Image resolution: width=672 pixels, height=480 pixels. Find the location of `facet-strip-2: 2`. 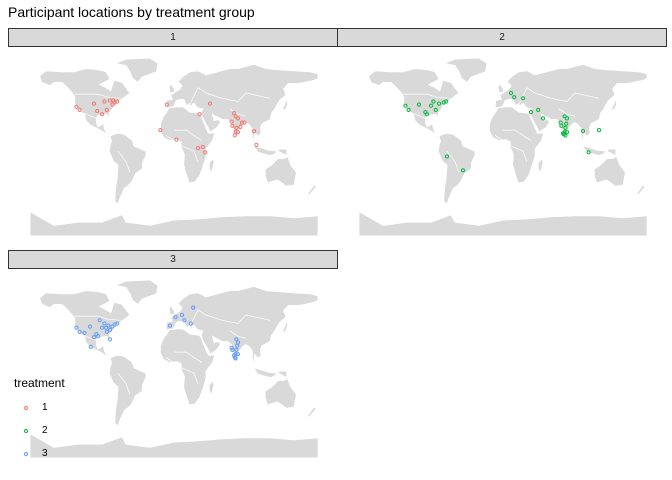

facet-strip-2: 2 is located at coordinates (502, 37).